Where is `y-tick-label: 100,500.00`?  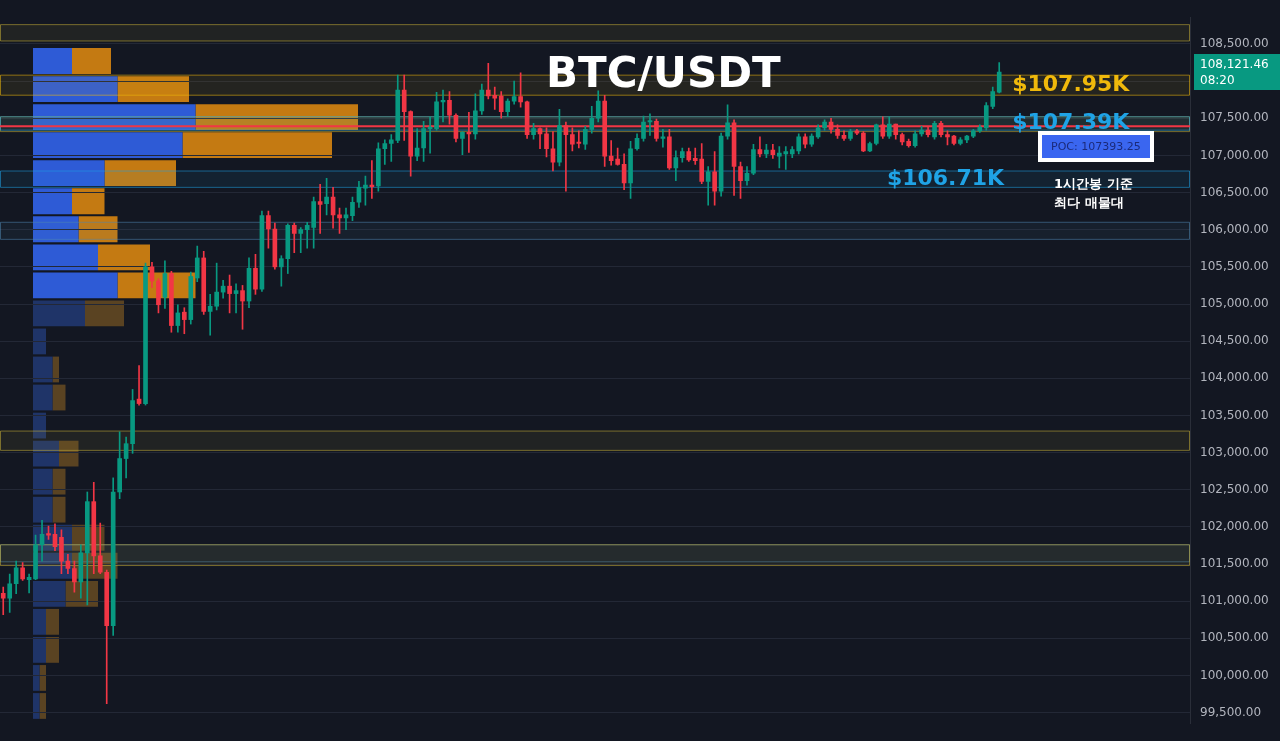 y-tick-label: 100,500.00 is located at coordinates (1234, 637).